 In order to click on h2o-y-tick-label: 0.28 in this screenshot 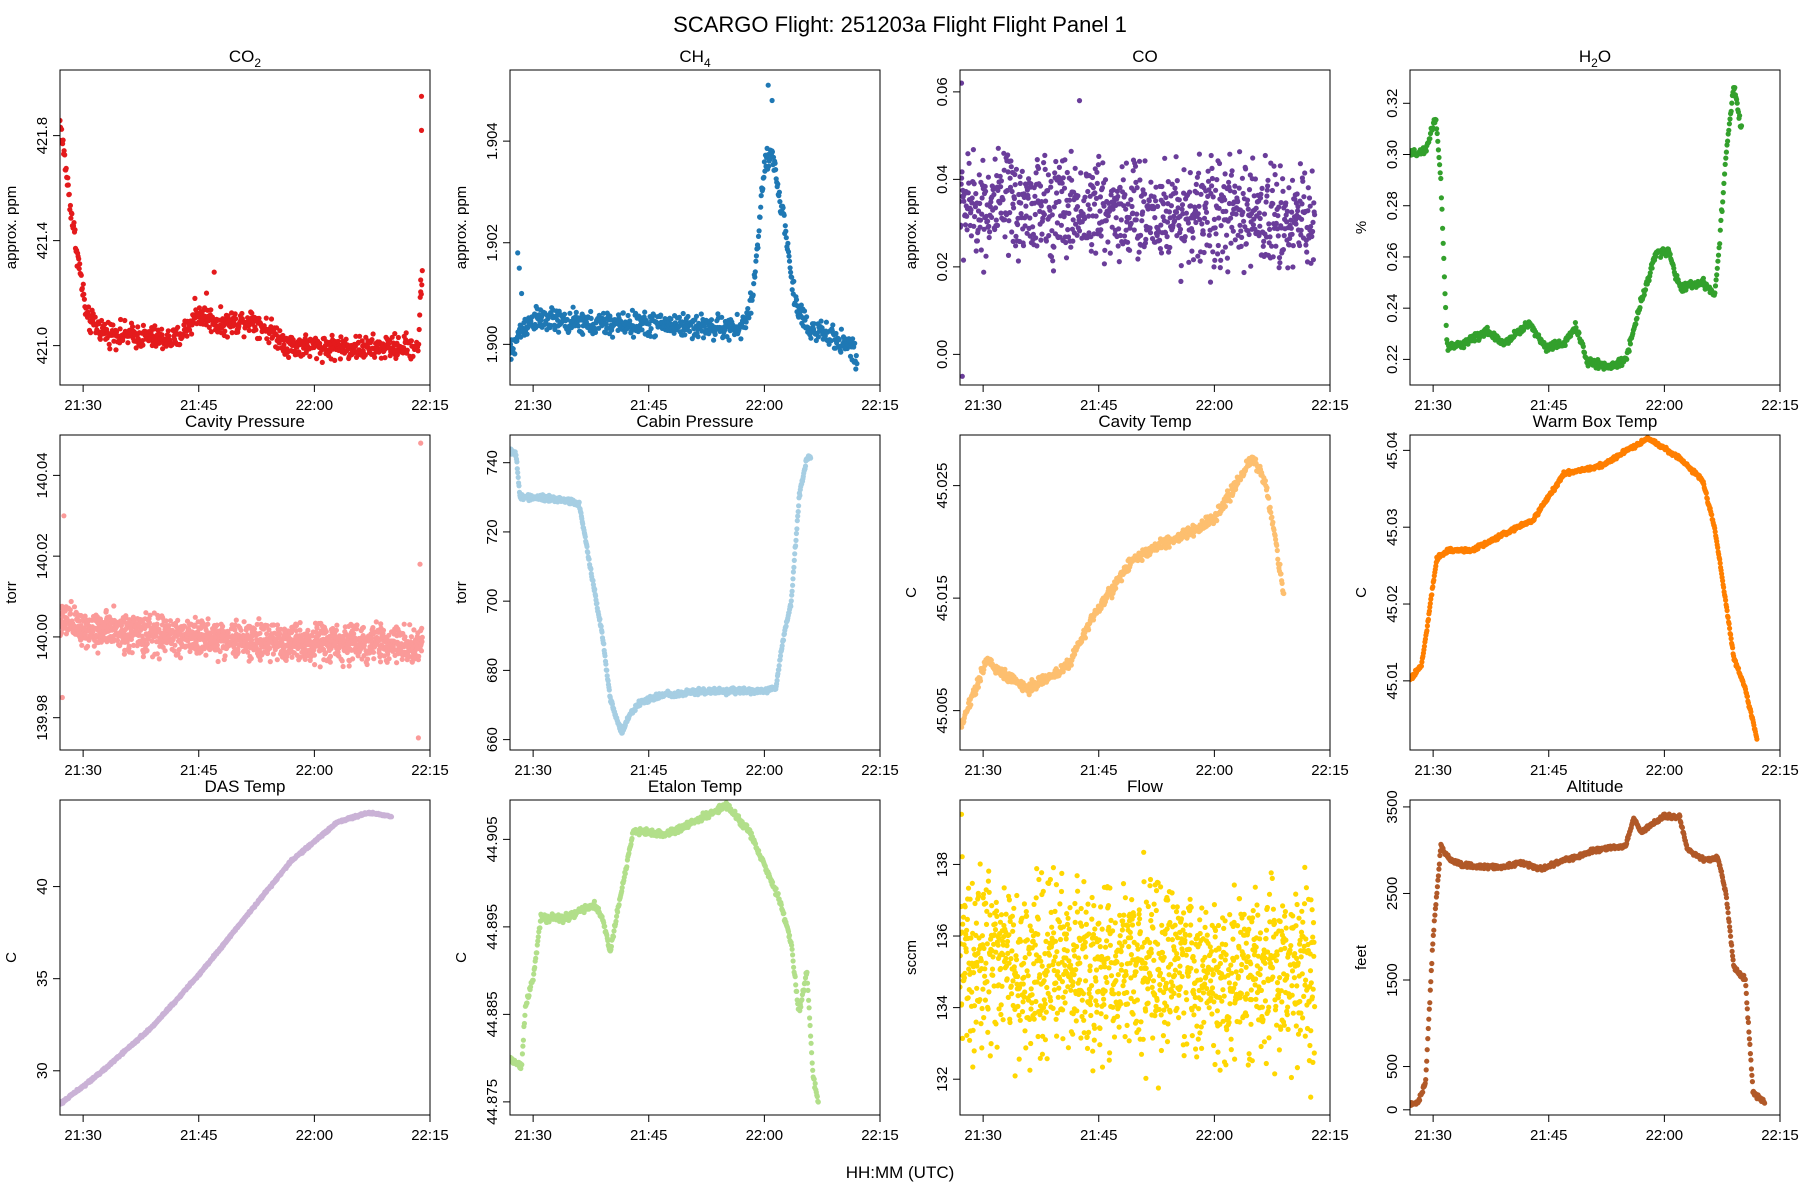, I will do `click(1392, 205)`.